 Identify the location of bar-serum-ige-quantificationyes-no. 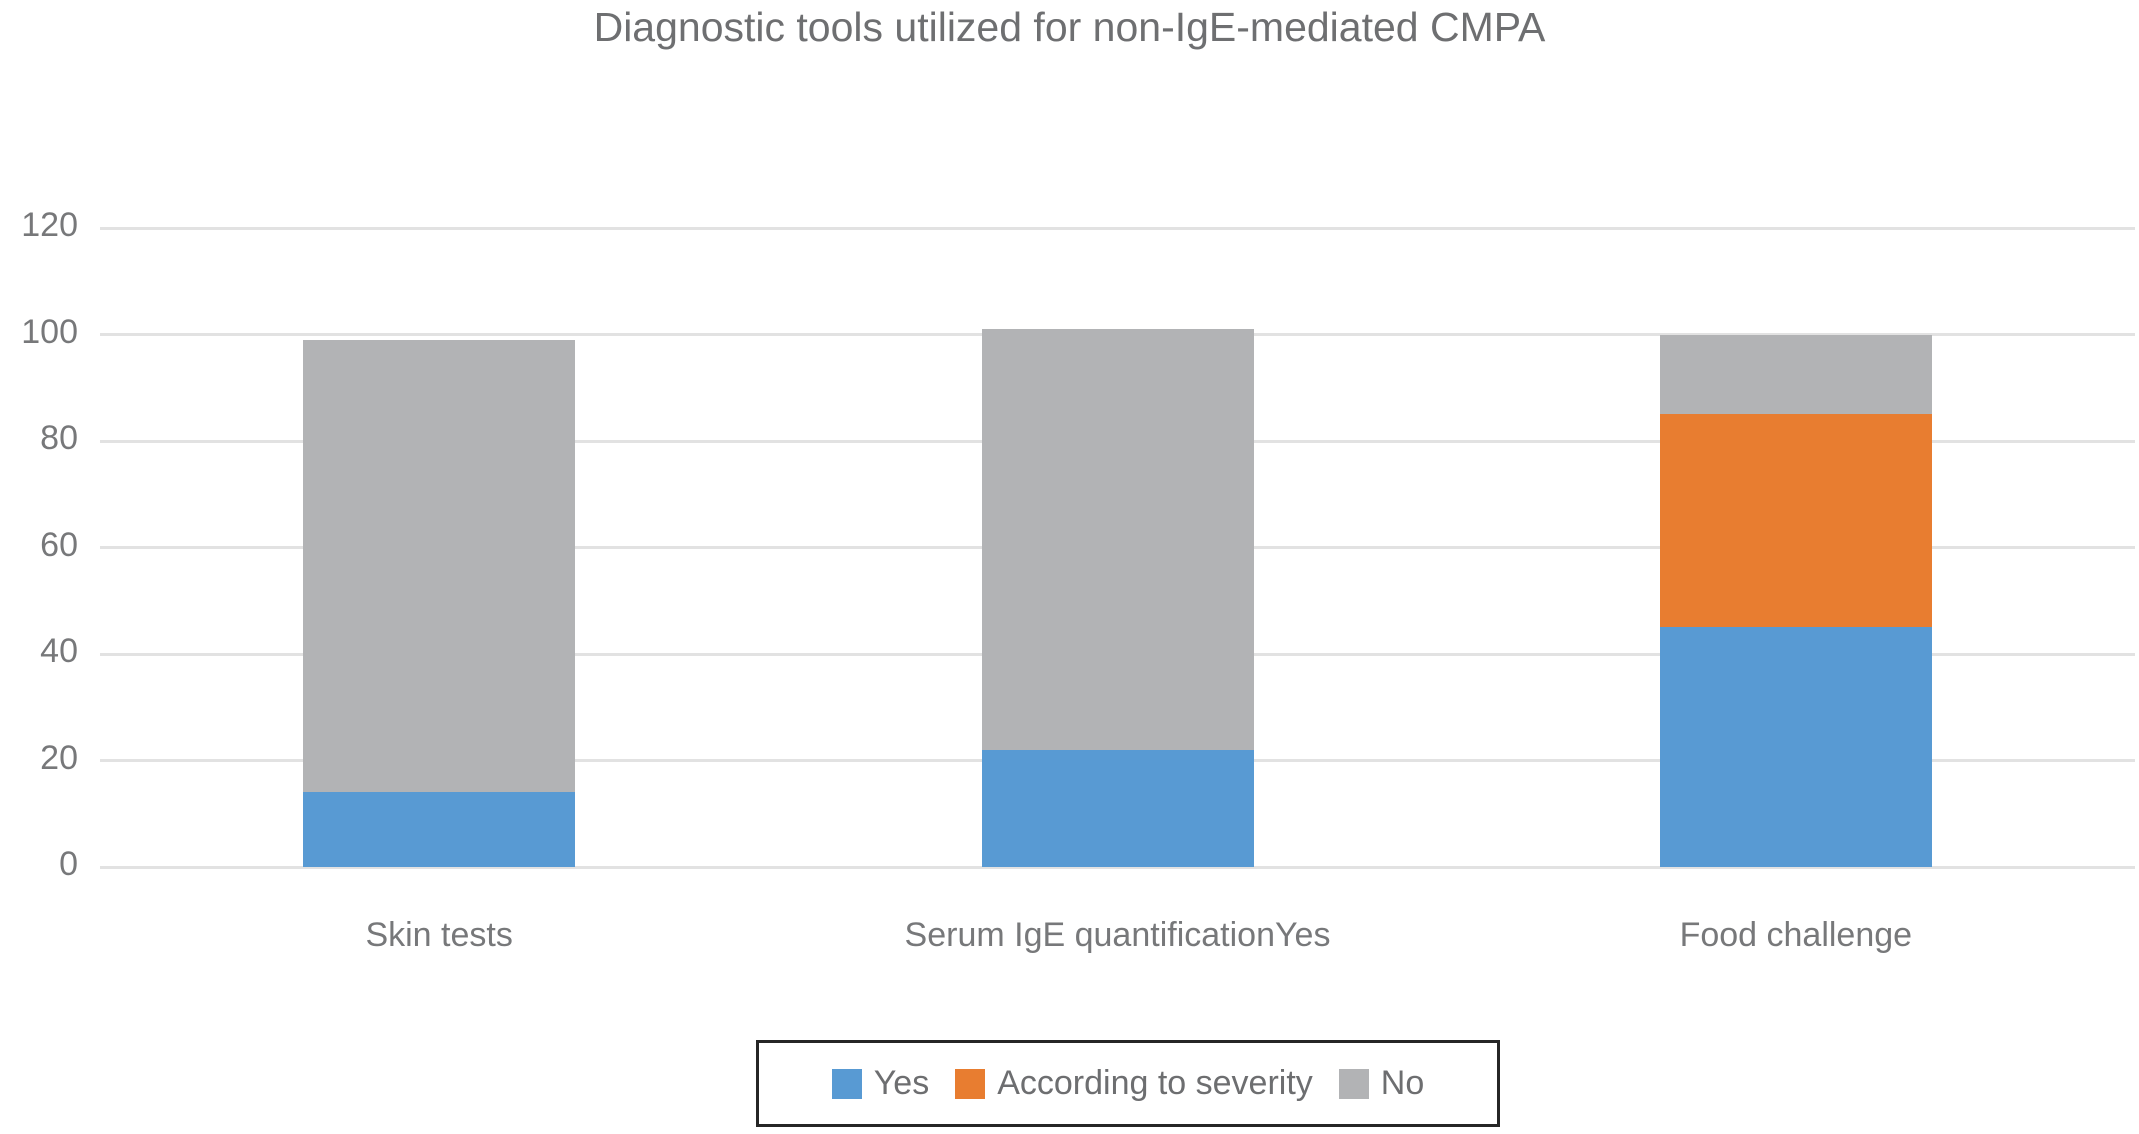
(1117, 539).